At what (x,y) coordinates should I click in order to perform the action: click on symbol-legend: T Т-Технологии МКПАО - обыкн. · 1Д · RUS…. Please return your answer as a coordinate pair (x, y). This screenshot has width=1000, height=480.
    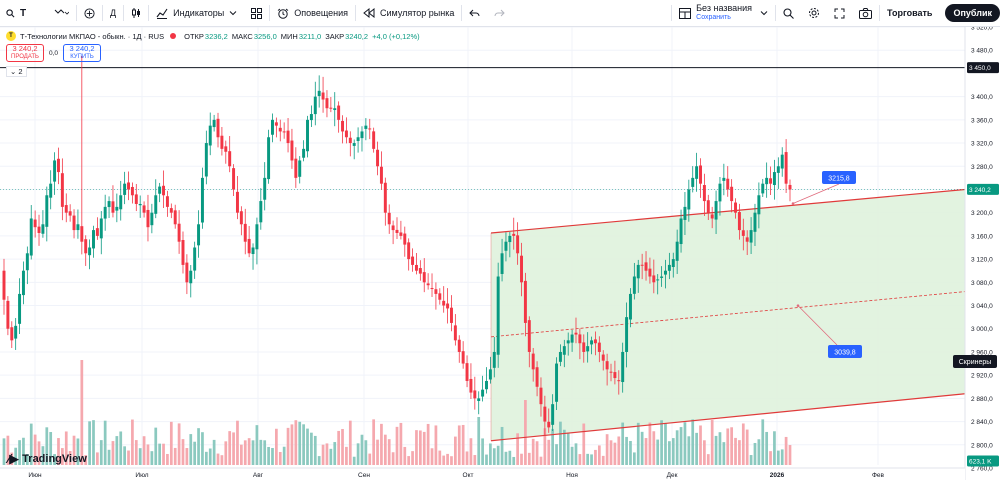
    Looking at the image, I should click on (213, 36).